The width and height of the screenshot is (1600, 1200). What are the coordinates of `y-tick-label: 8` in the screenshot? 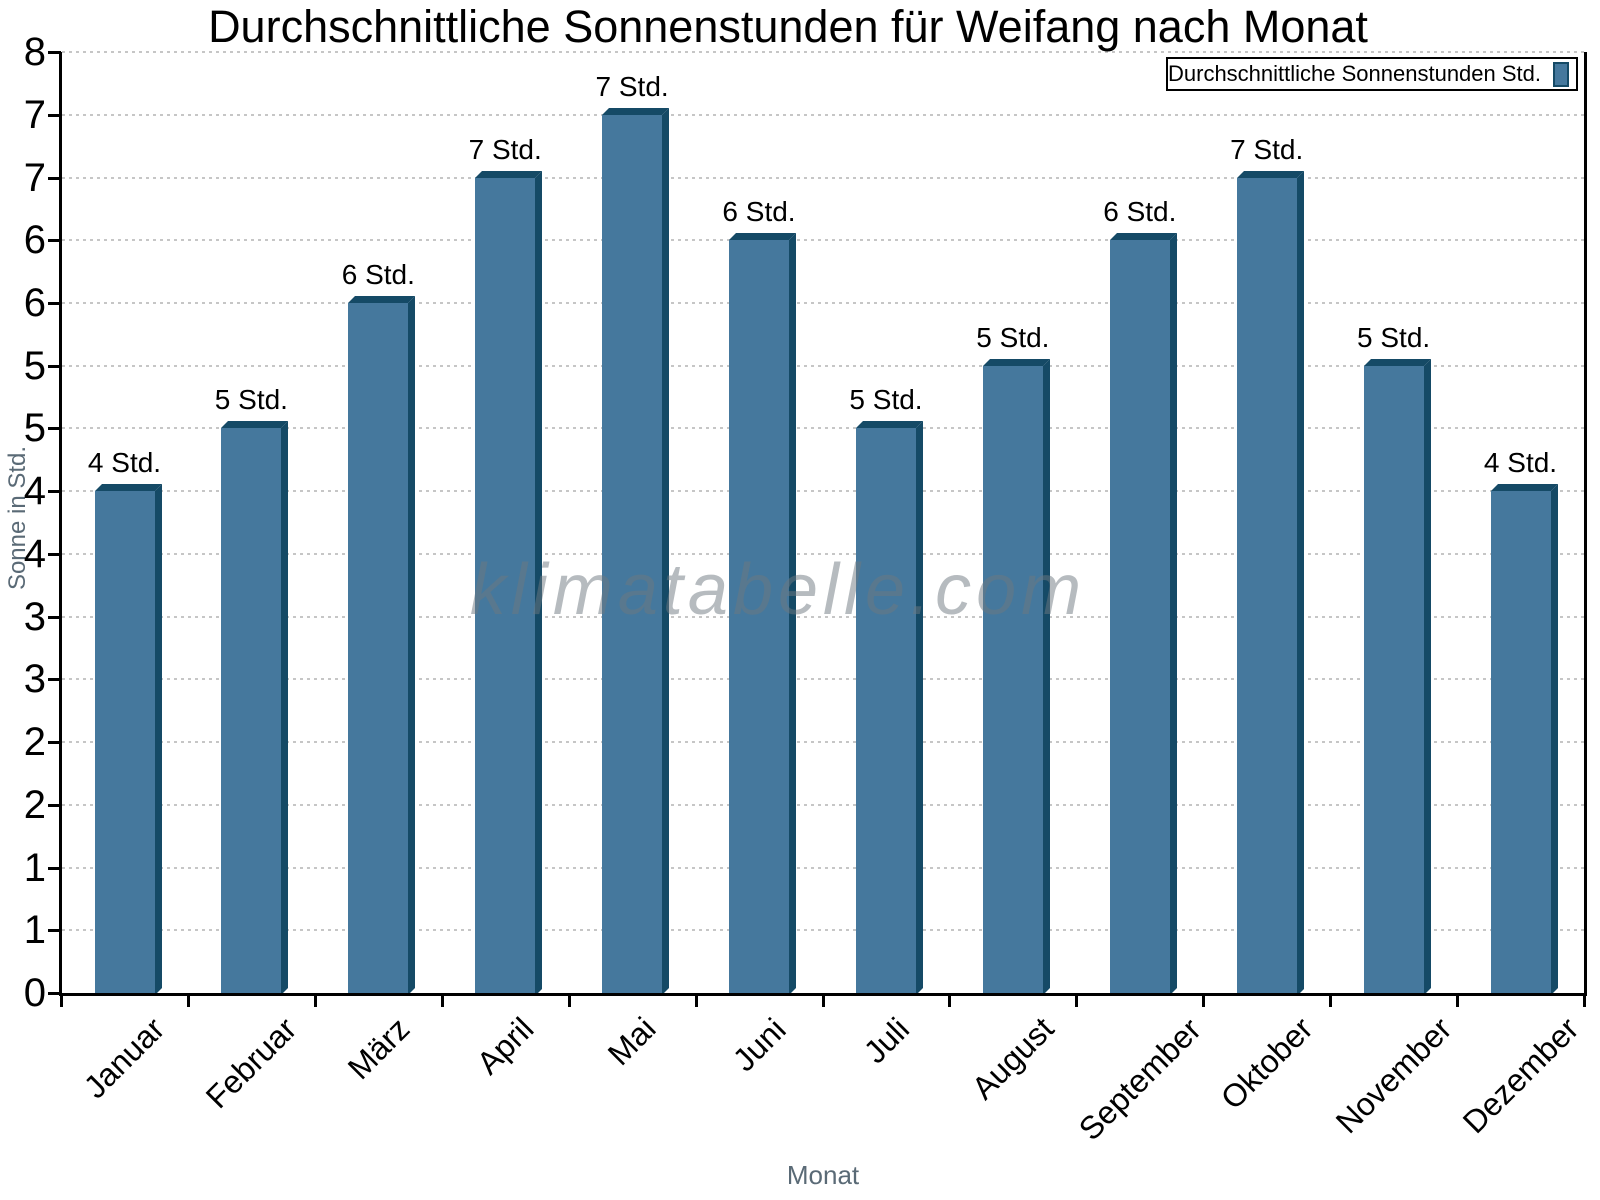 It's located at (34, 52).